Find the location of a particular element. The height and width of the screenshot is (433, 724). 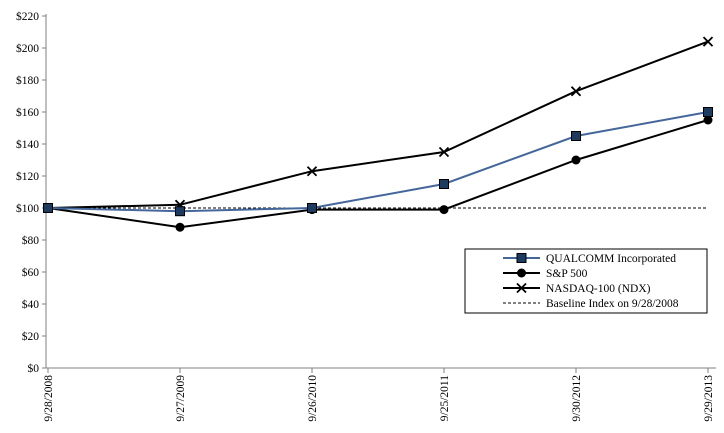

legend-item-baseline-index-on-9-28-2008: Baseline Index on 9/28/2008 is located at coordinates (591, 304).